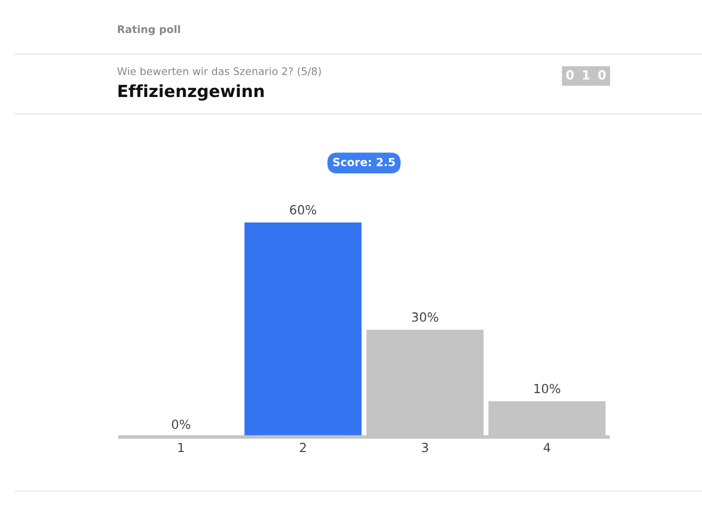 The height and width of the screenshot is (524, 702). Describe the element at coordinates (181, 447) in the screenshot. I see `x-tick-label: 1` at that location.